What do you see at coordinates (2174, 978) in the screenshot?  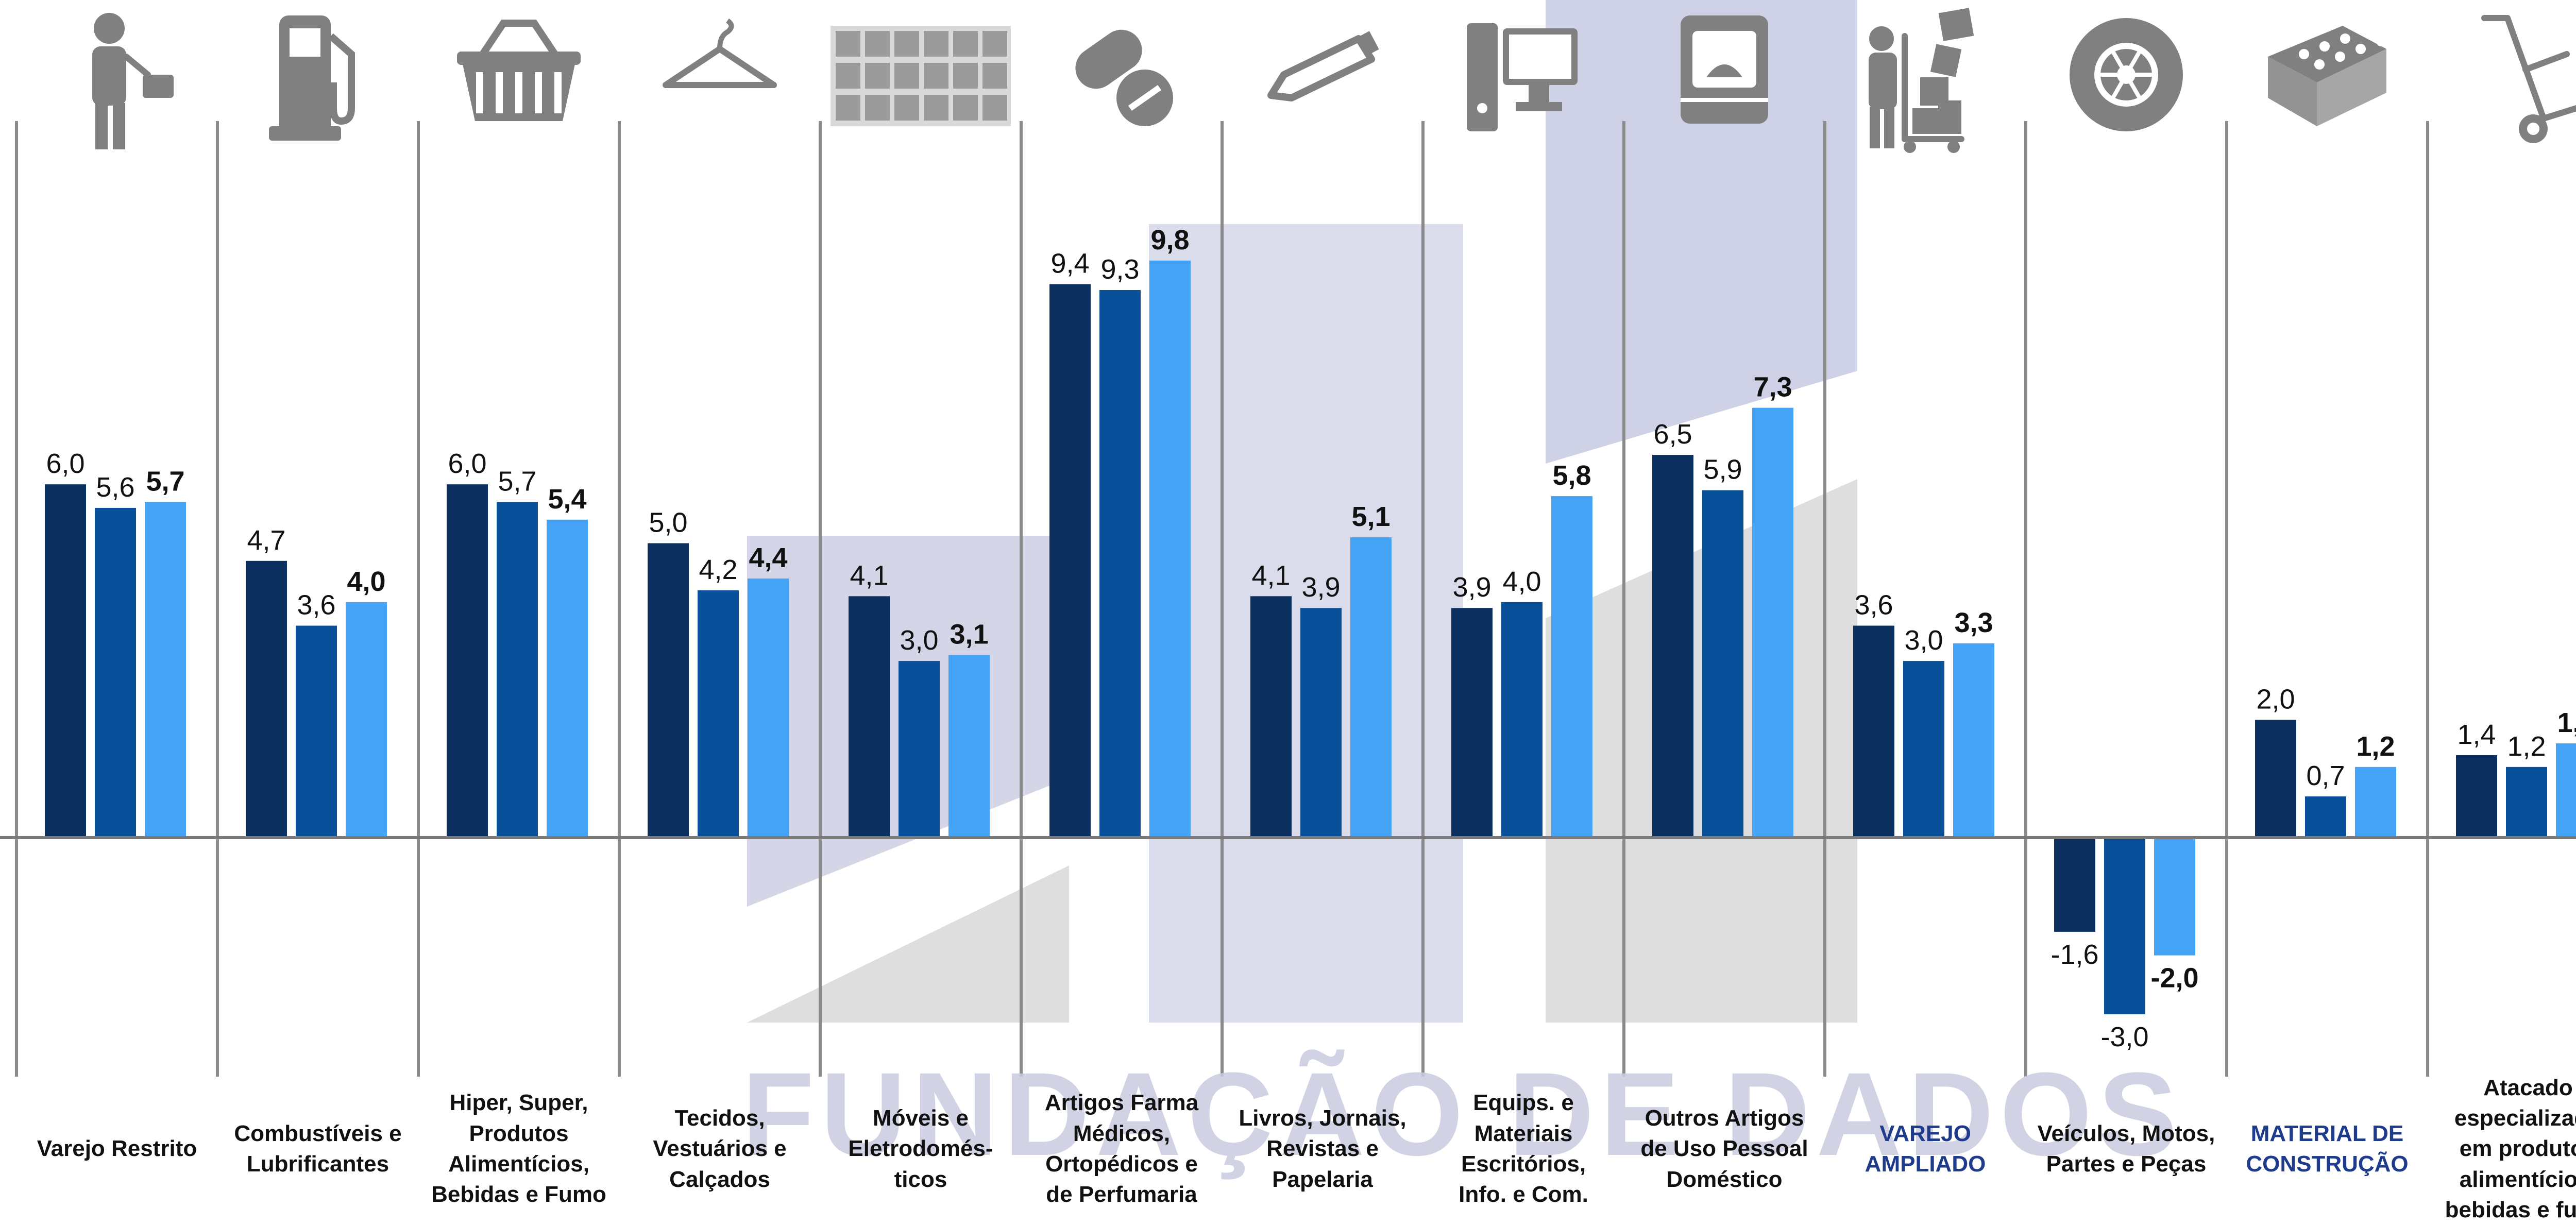 I see `data-label-series3-10: -2,0` at bounding box center [2174, 978].